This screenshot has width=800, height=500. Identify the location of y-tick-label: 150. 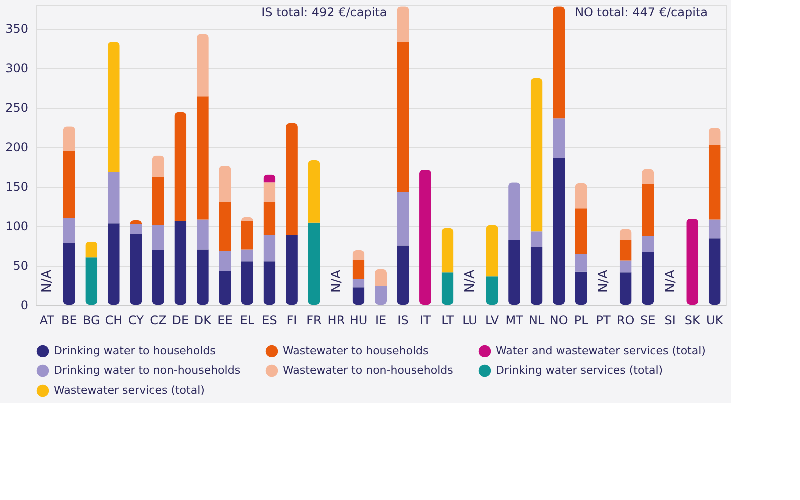
(17, 187).